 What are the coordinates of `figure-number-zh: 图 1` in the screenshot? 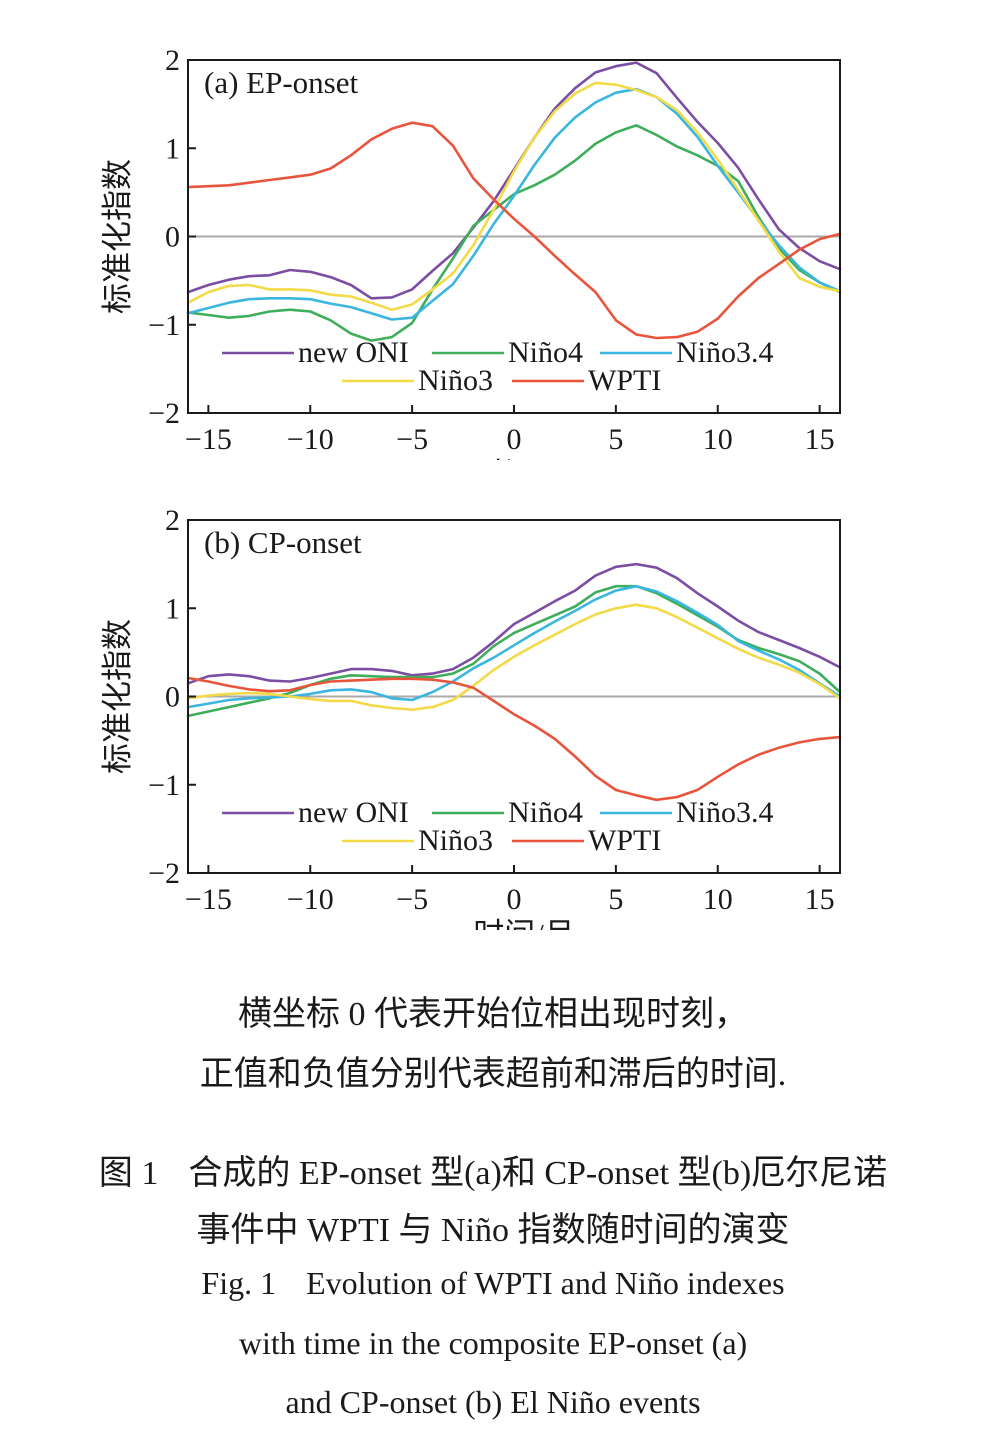 It's located at (128, 1173).